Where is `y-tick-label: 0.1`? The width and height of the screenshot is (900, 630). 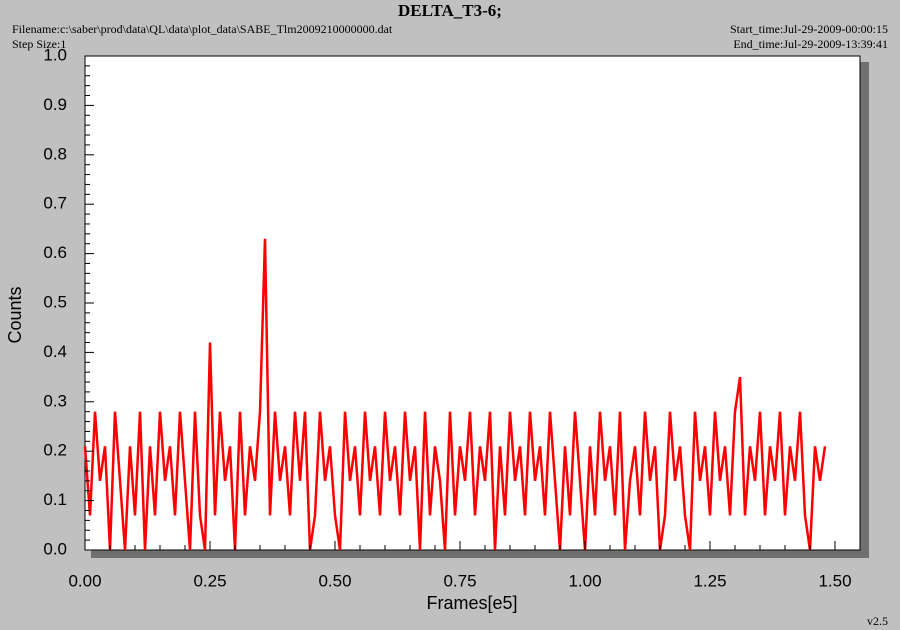
y-tick-label: 0.1 is located at coordinates (55, 499).